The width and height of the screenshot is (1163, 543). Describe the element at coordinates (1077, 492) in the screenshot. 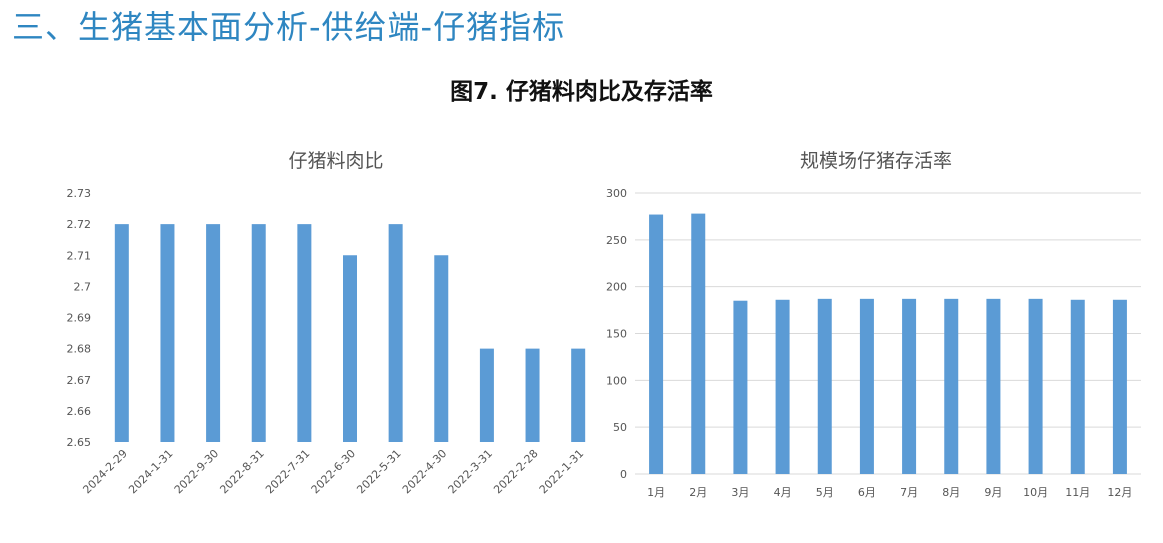

I see `x-tick-label: 11月` at that location.